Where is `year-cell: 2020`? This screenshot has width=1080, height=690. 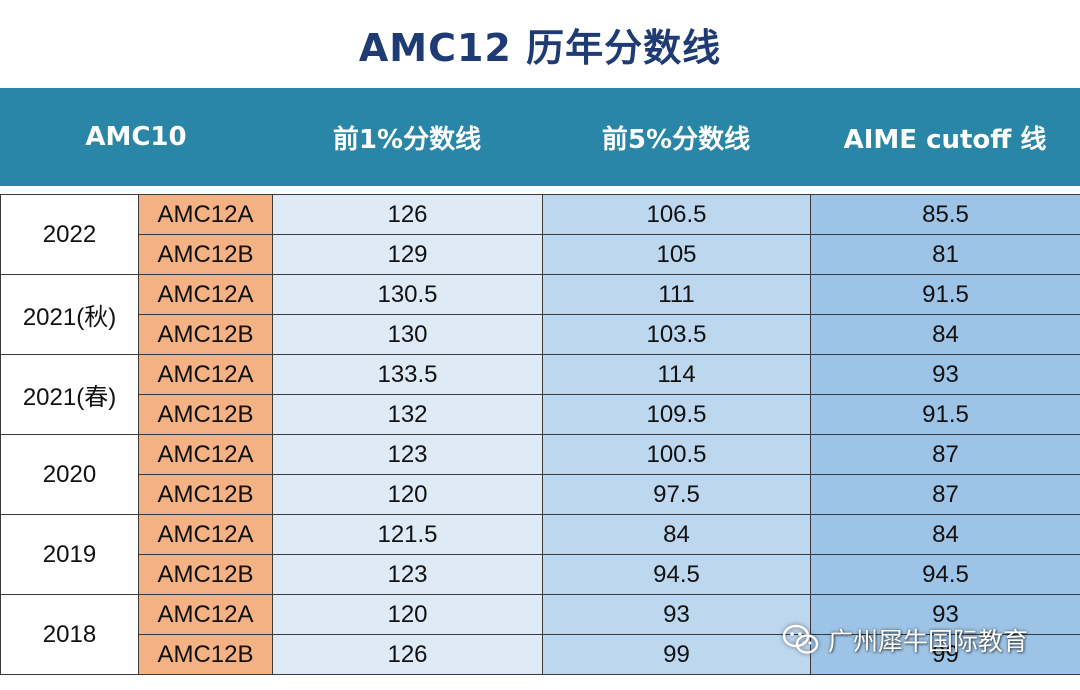
year-cell: 2020 is located at coordinates (69, 474).